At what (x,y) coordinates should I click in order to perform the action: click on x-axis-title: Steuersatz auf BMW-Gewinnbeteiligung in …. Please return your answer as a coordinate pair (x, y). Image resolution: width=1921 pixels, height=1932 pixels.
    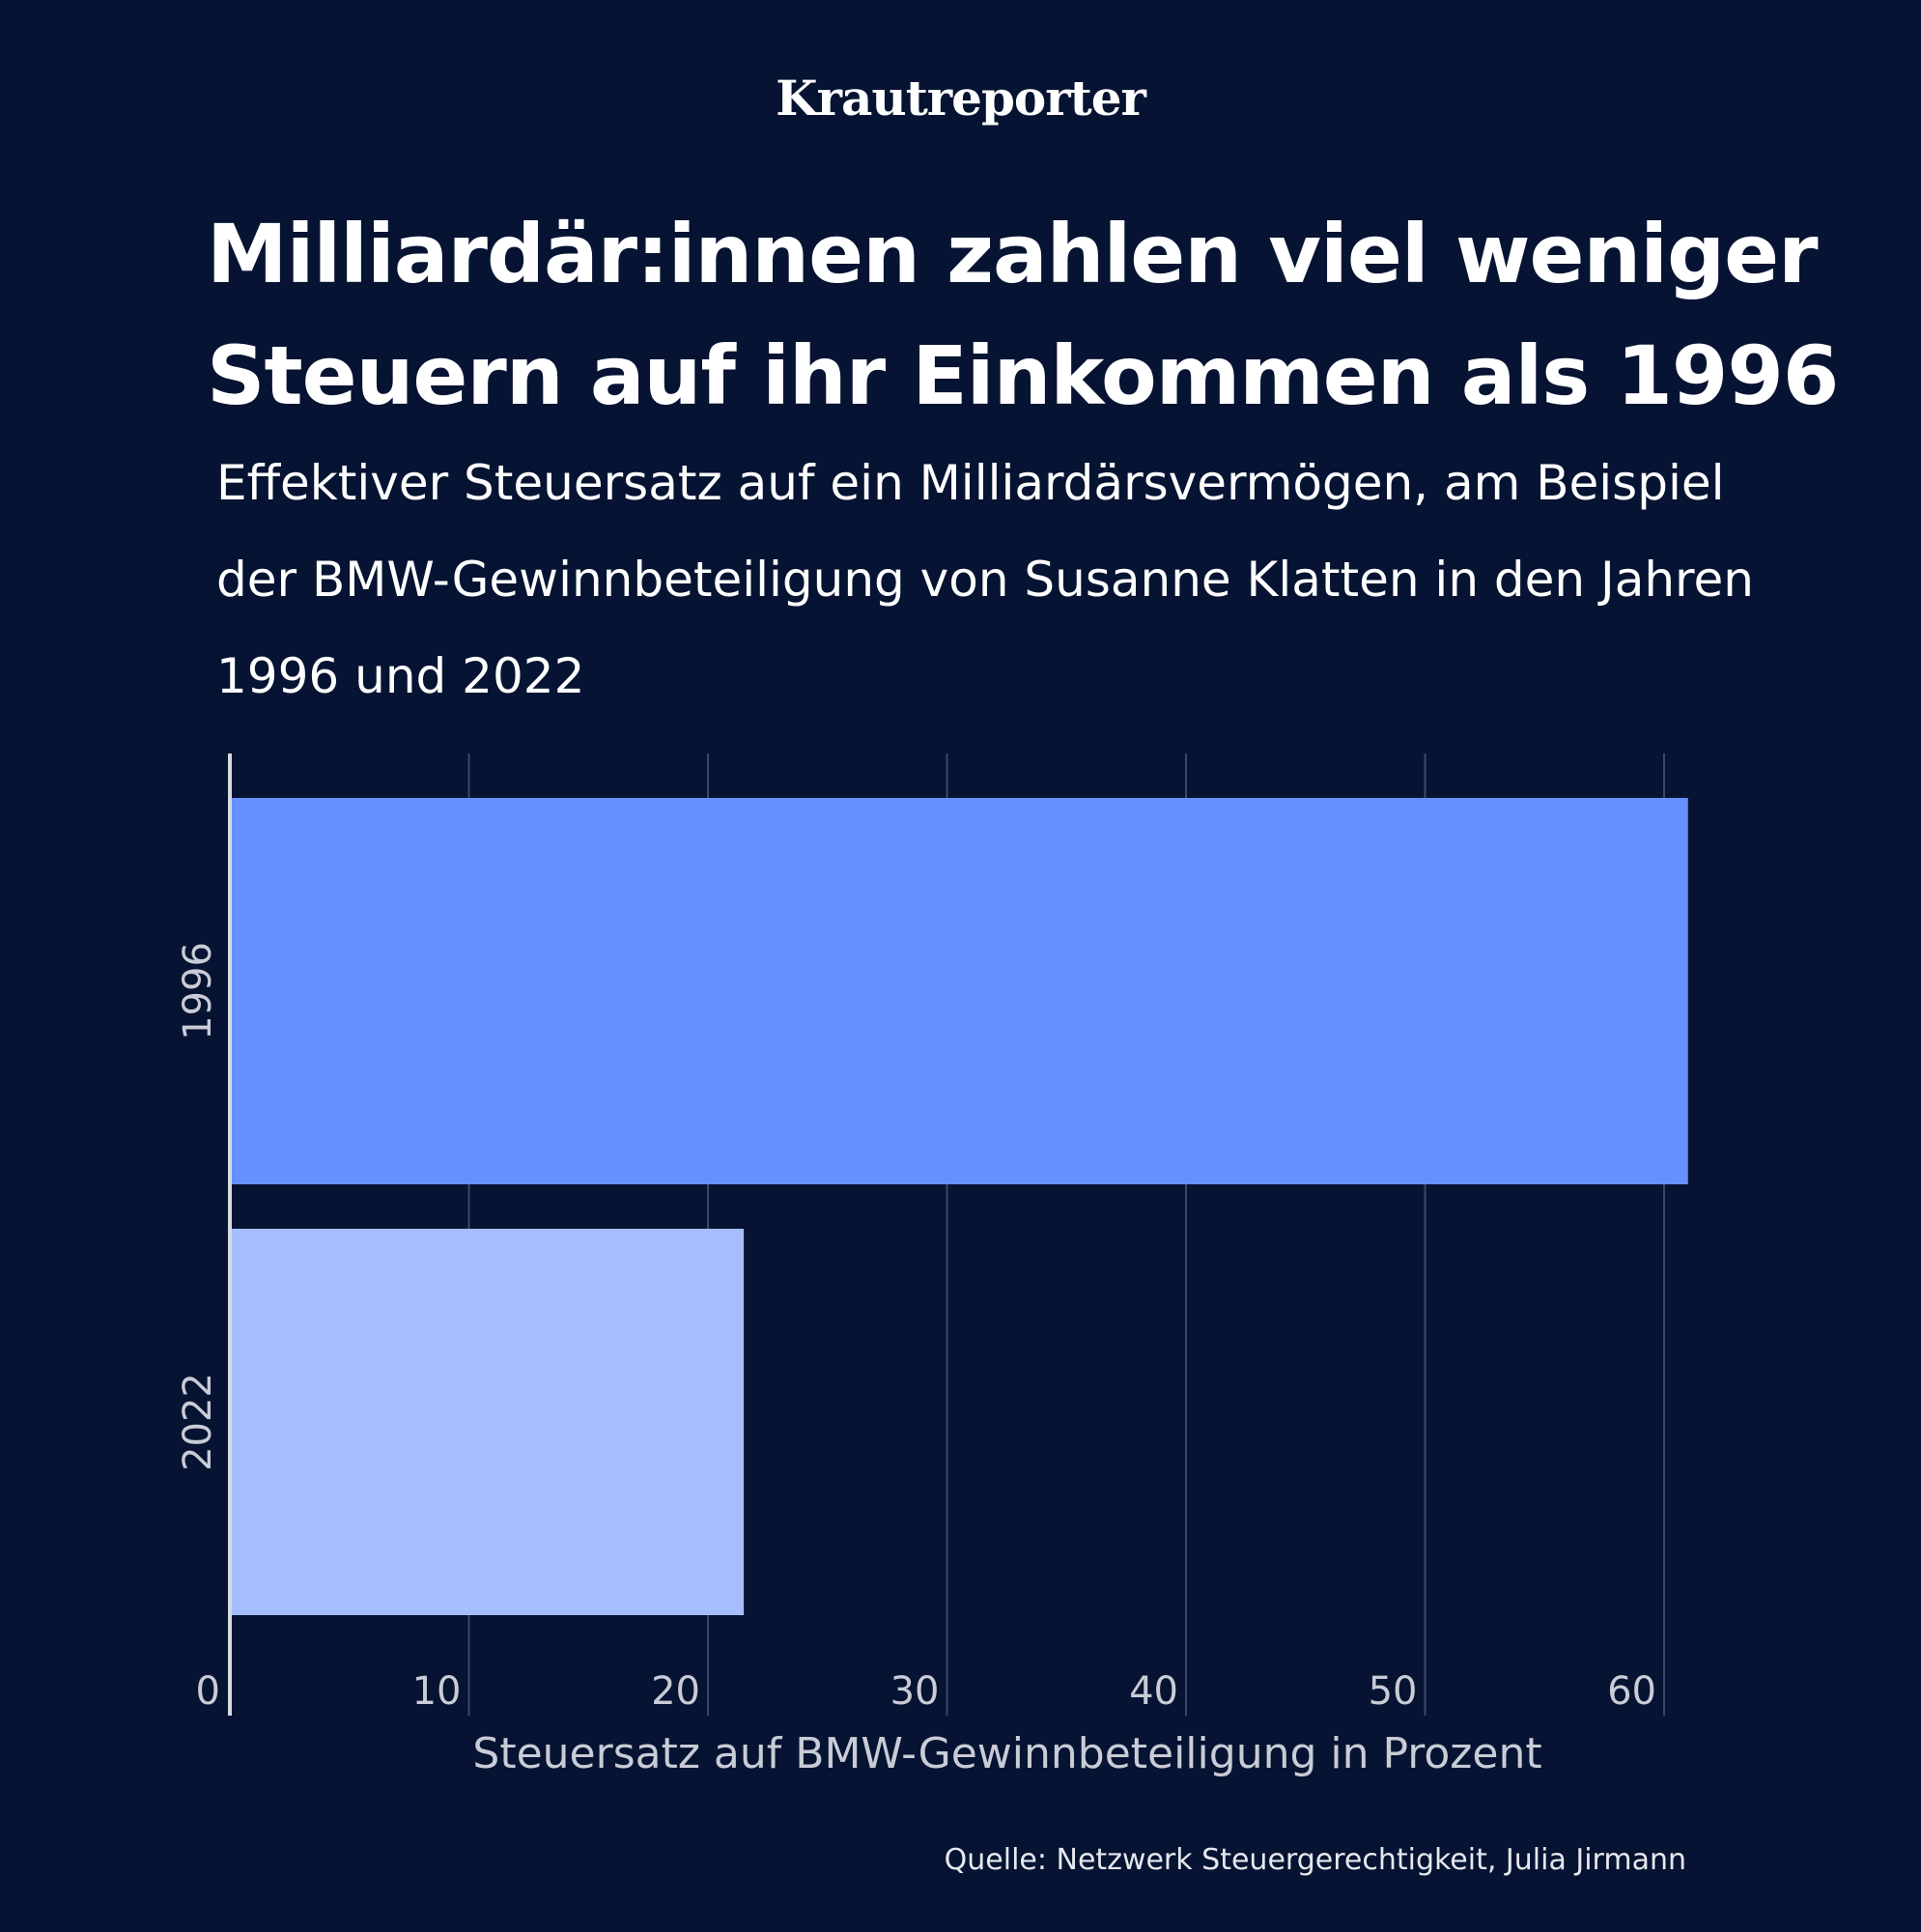
    Looking at the image, I should click on (1007, 1753).